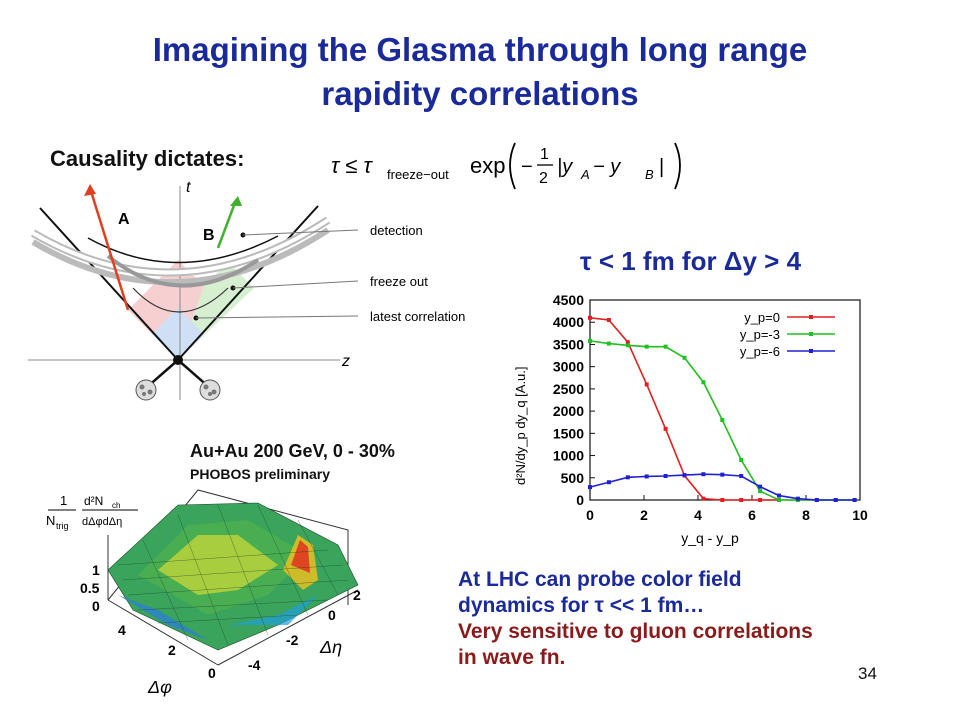 This screenshot has height=720, width=960. Describe the element at coordinates (147, 158) in the screenshot. I see `causality-label: Causality dictates:` at that location.